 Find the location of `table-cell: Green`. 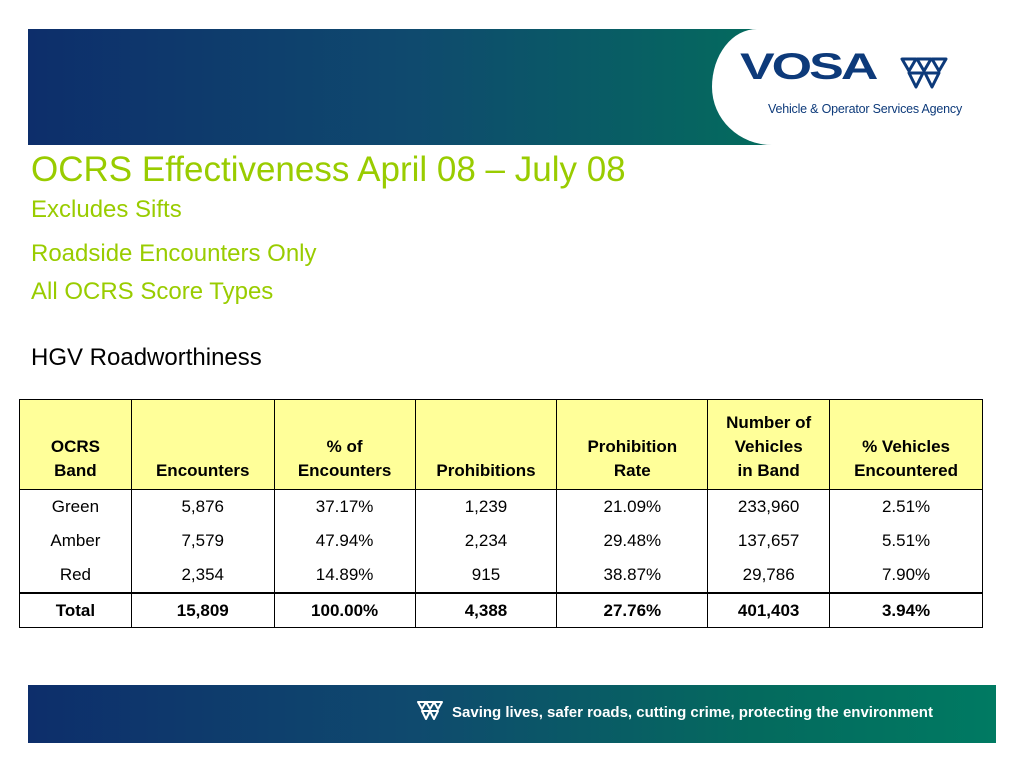

table-cell: Green is located at coordinates (75, 506).